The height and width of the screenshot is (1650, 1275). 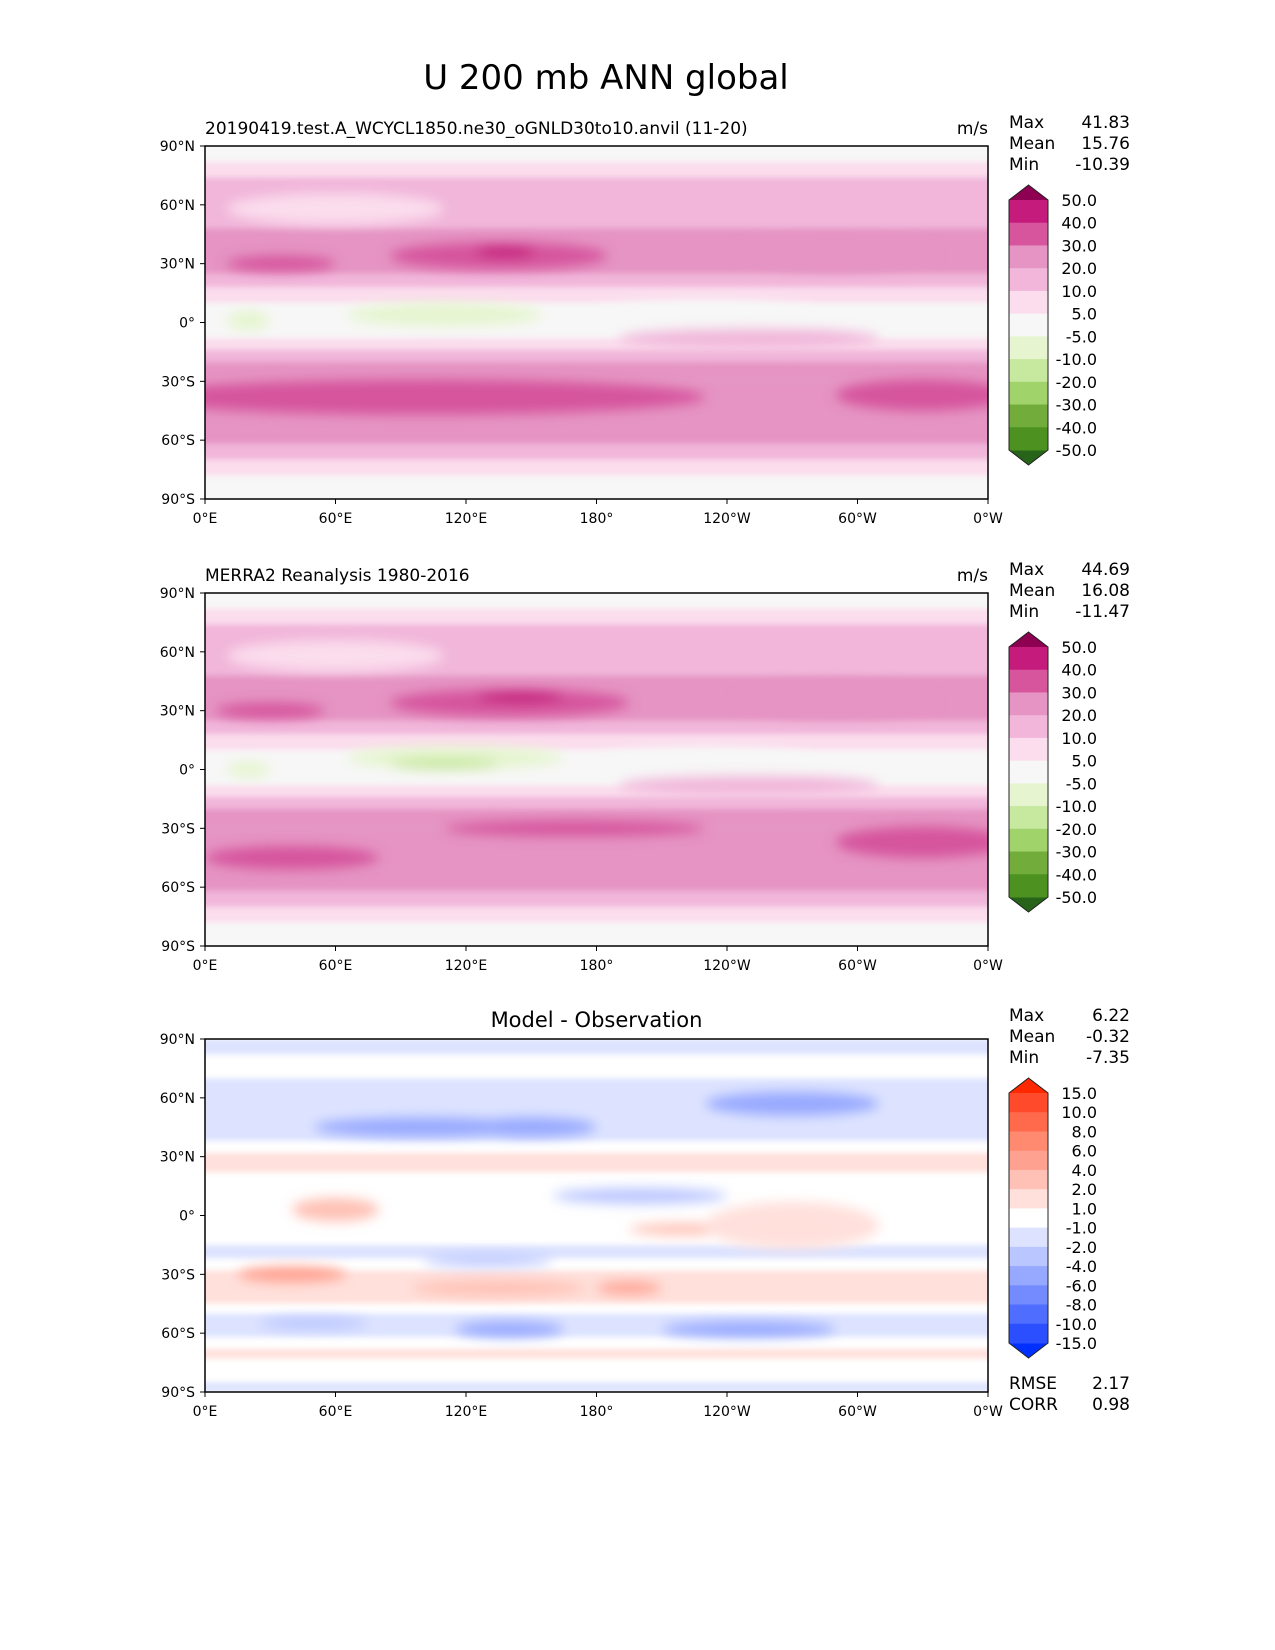 What do you see at coordinates (178, 947) in the screenshot?
I see `y-tick-label: 90°S` at bounding box center [178, 947].